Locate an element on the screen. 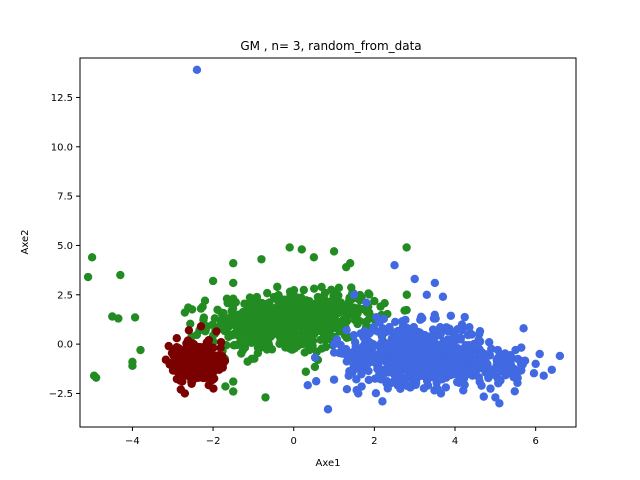 The image size is (640, 480). x-tick-label: 2 is located at coordinates (374, 441).